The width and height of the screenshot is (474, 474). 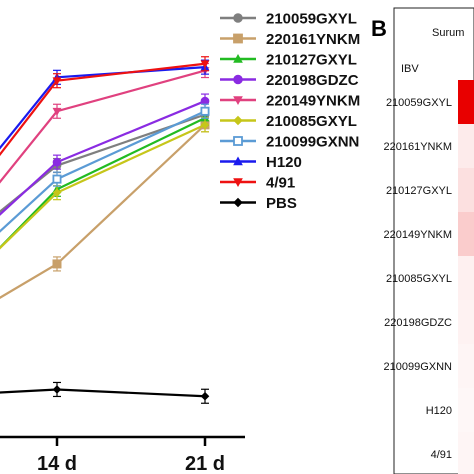 What do you see at coordinates (311, 60) in the screenshot?
I see `legend-label: 210127GXYL` at bounding box center [311, 60].